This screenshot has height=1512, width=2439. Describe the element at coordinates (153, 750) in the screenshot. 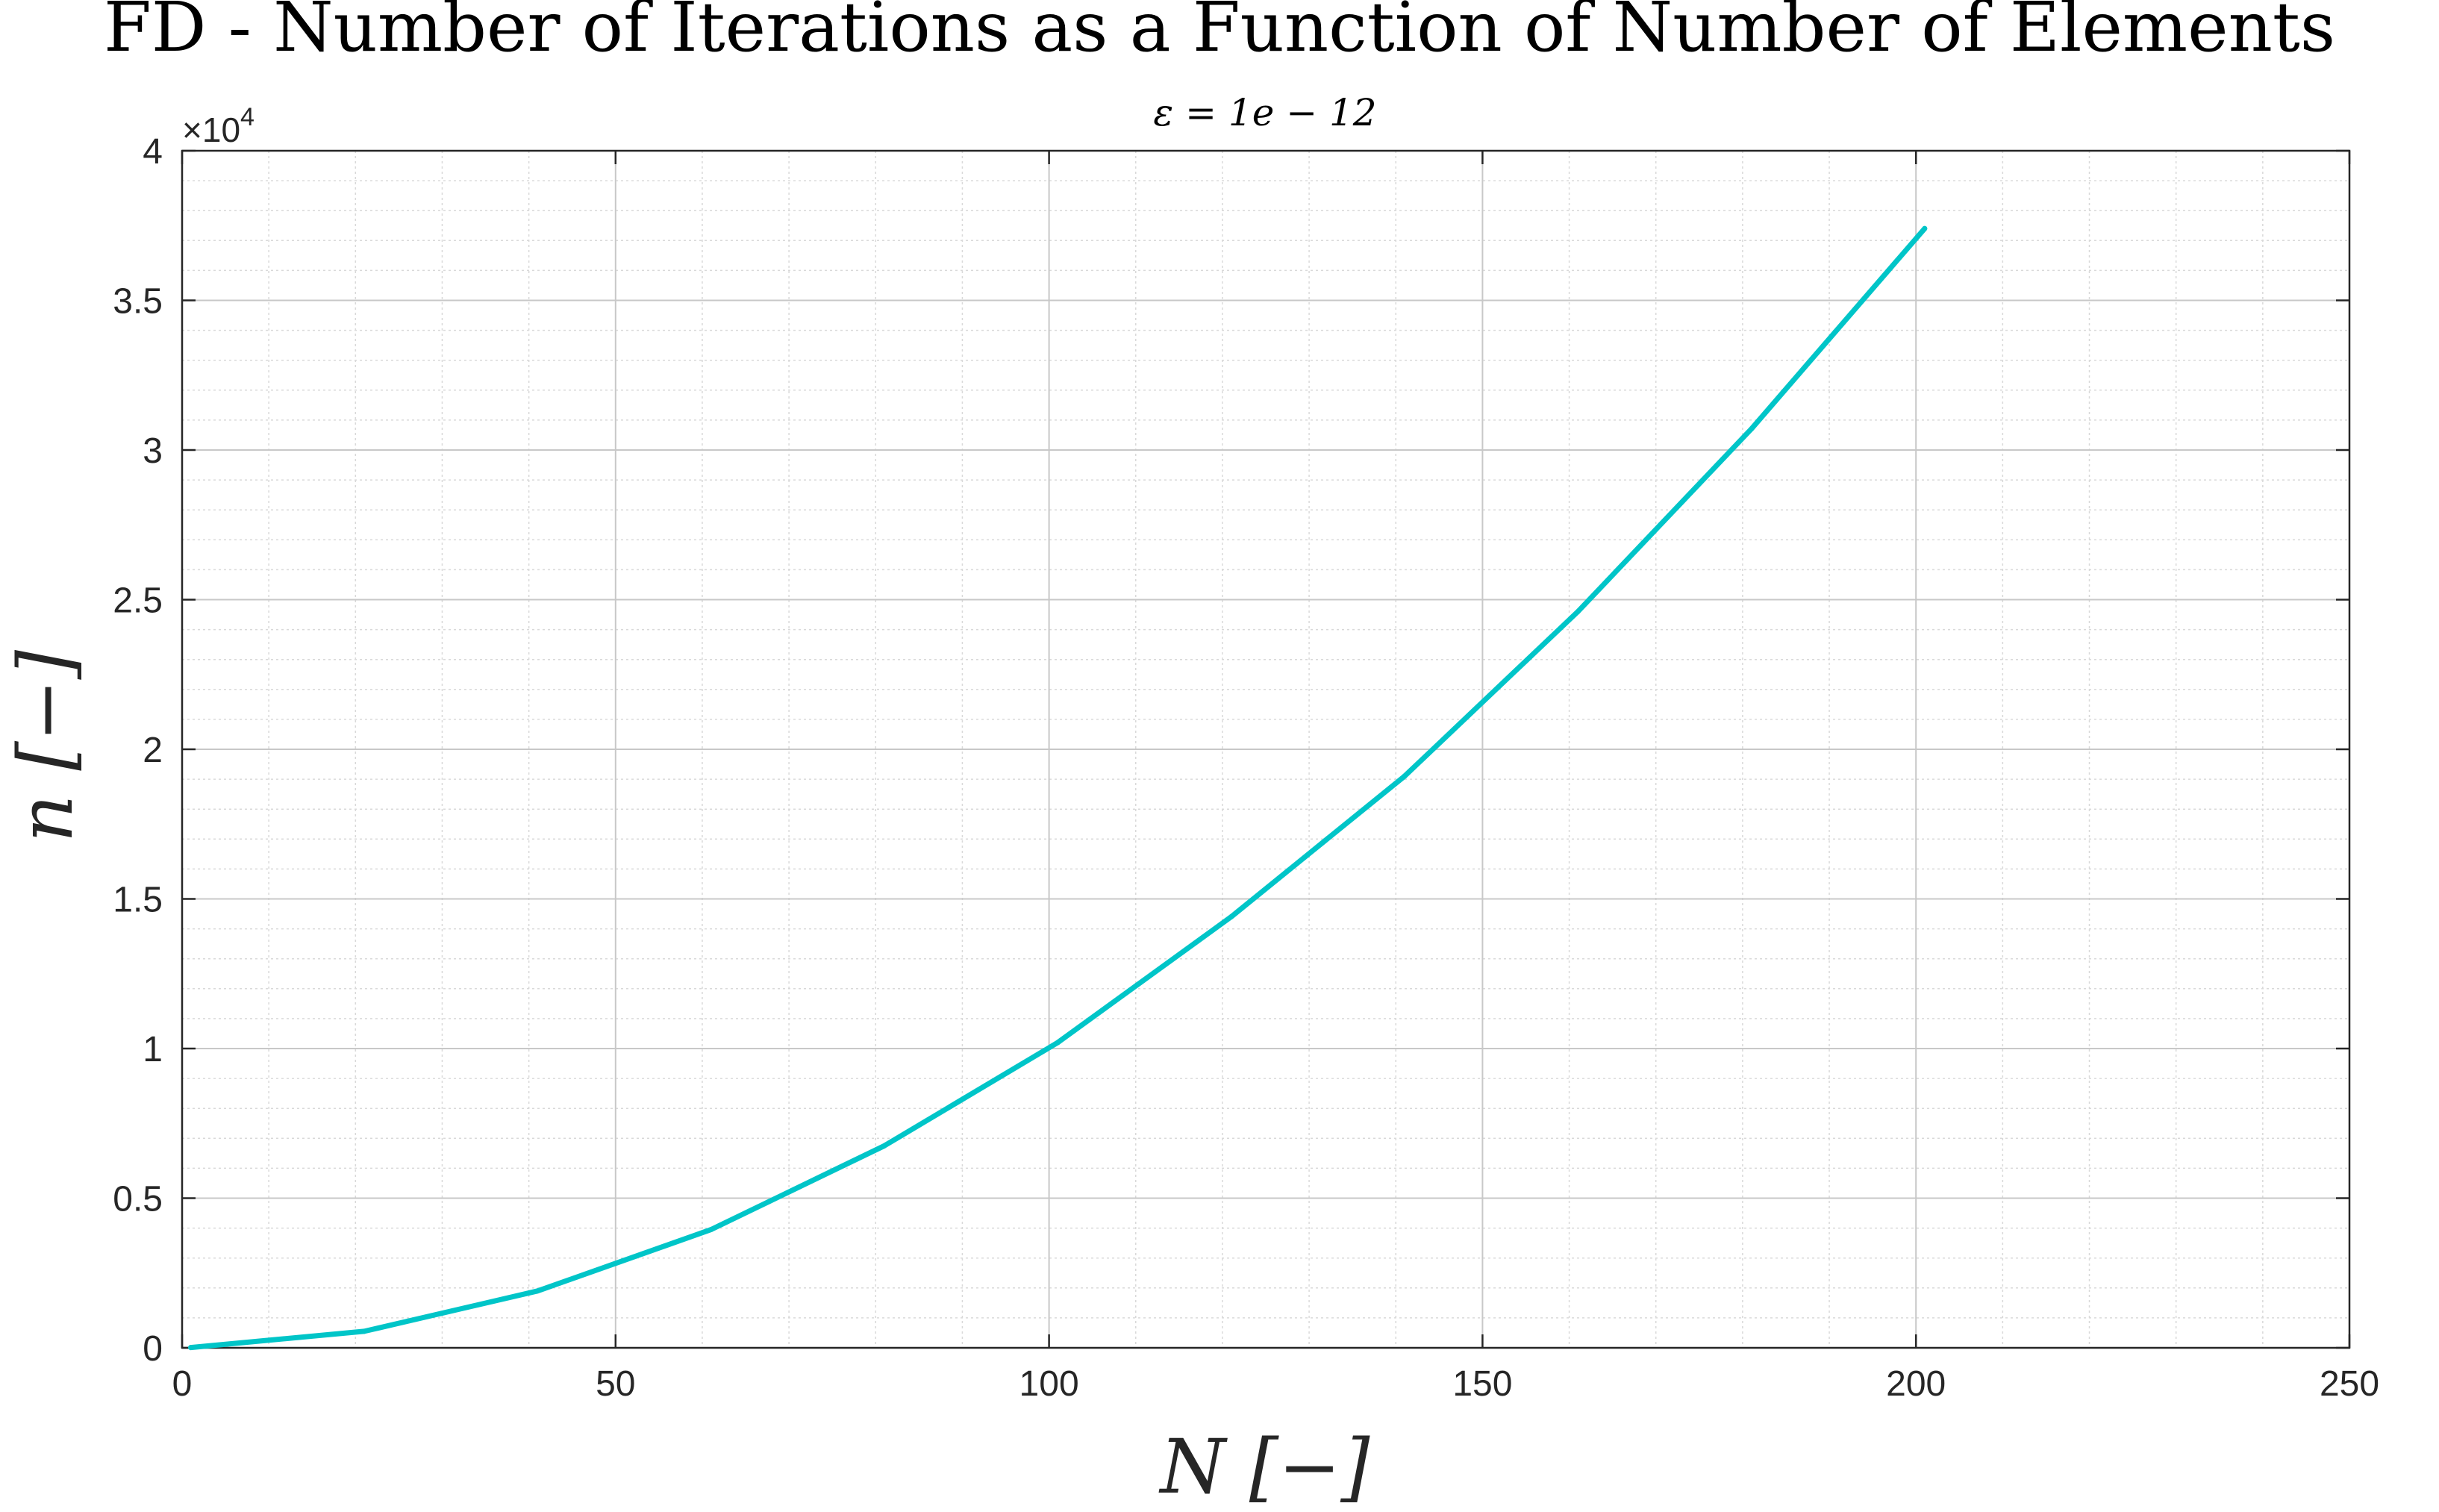

I see `y-tick-label: 2` at that location.